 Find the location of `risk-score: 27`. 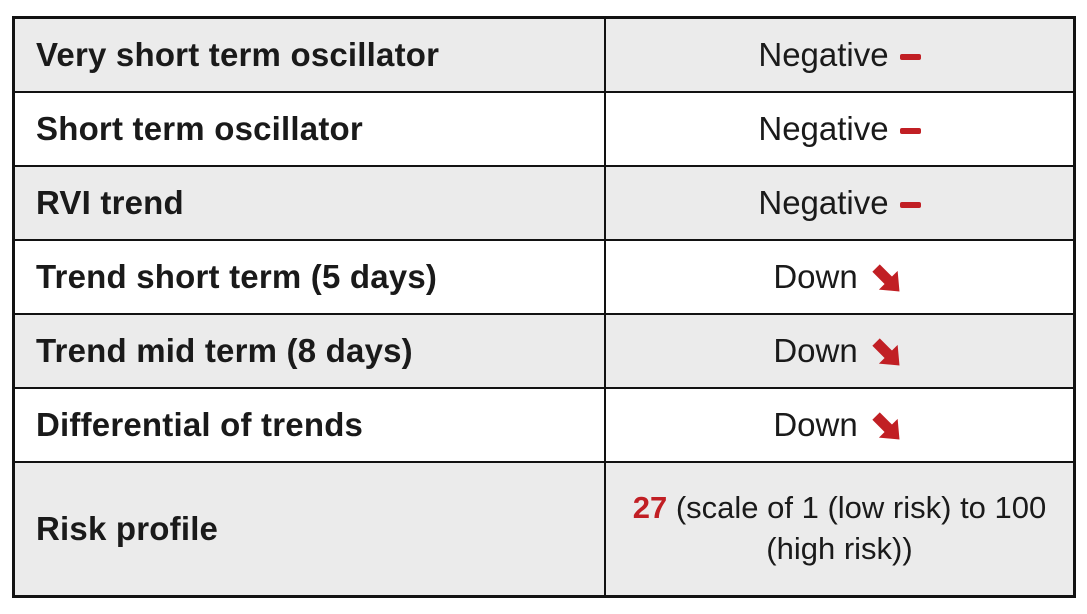

risk-score: 27 is located at coordinates (650, 508).